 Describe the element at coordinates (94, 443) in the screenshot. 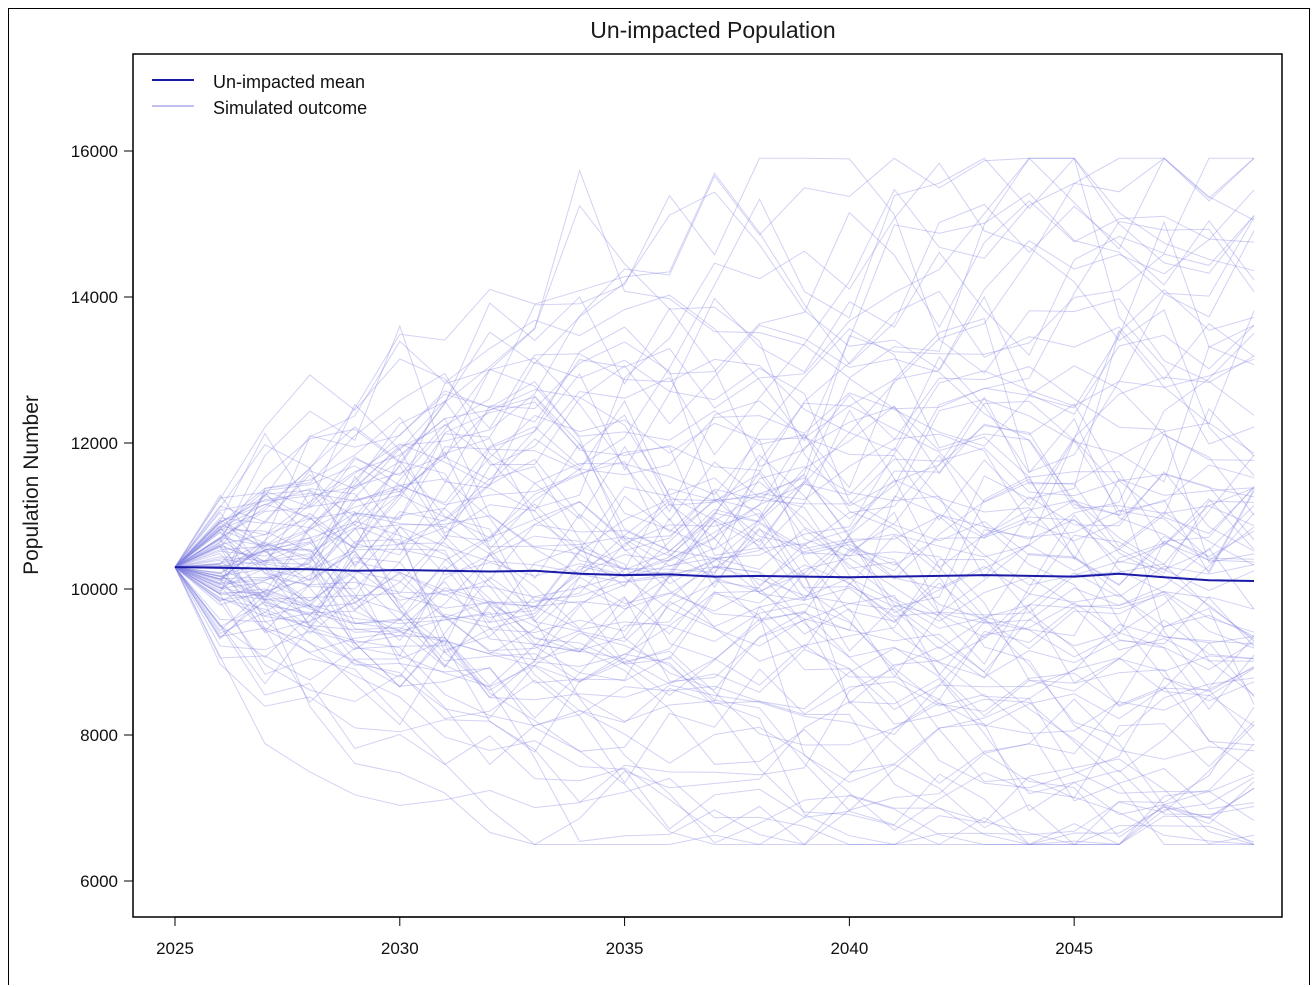

I see `y-tick-label: 12000` at that location.